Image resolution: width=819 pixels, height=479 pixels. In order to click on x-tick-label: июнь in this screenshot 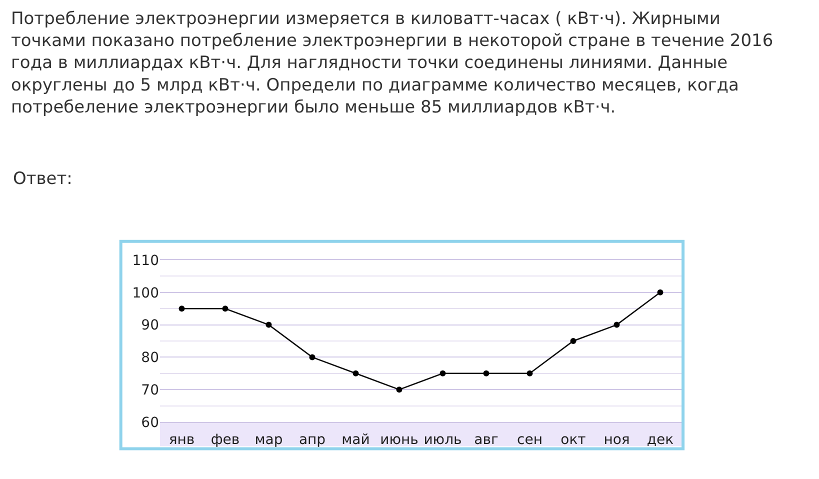, I will do `click(399, 440)`.